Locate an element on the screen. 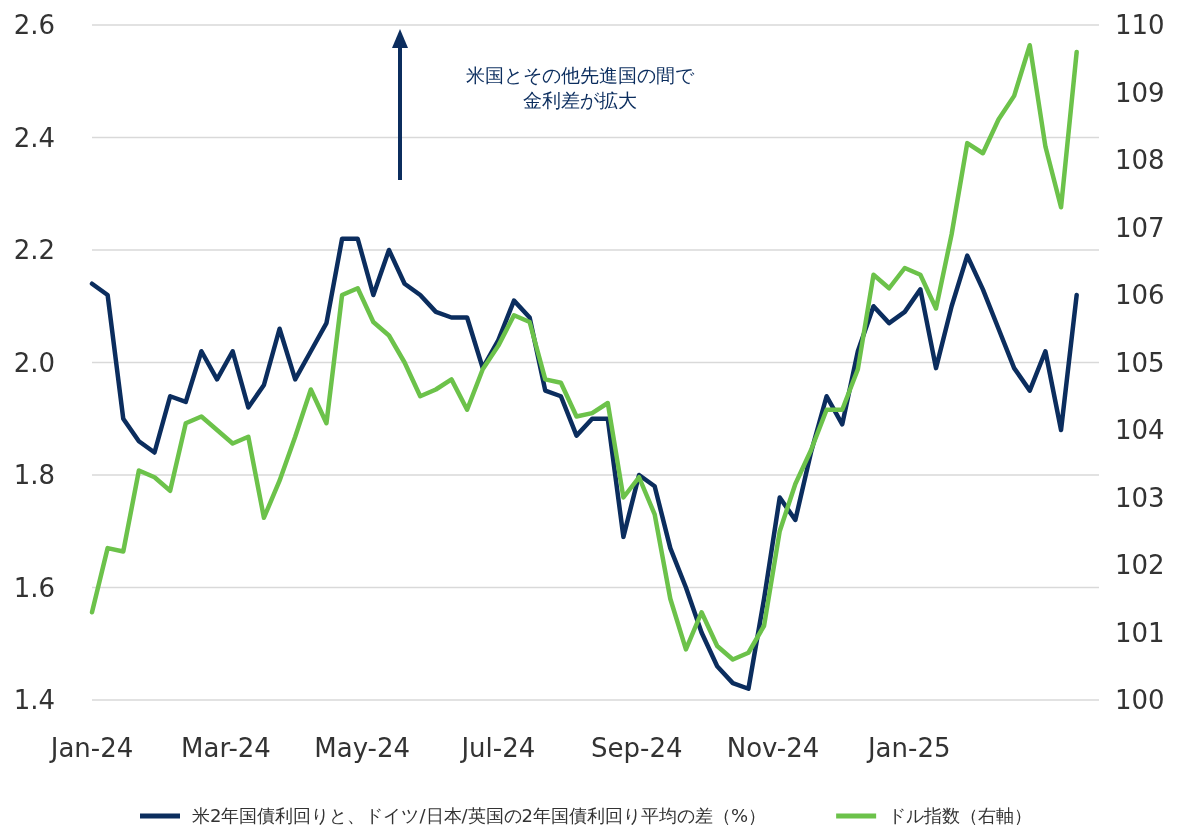 The height and width of the screenshot is (835, 1202). legend-label: ドル指数（右軸） is located at coordinates (960, 815).